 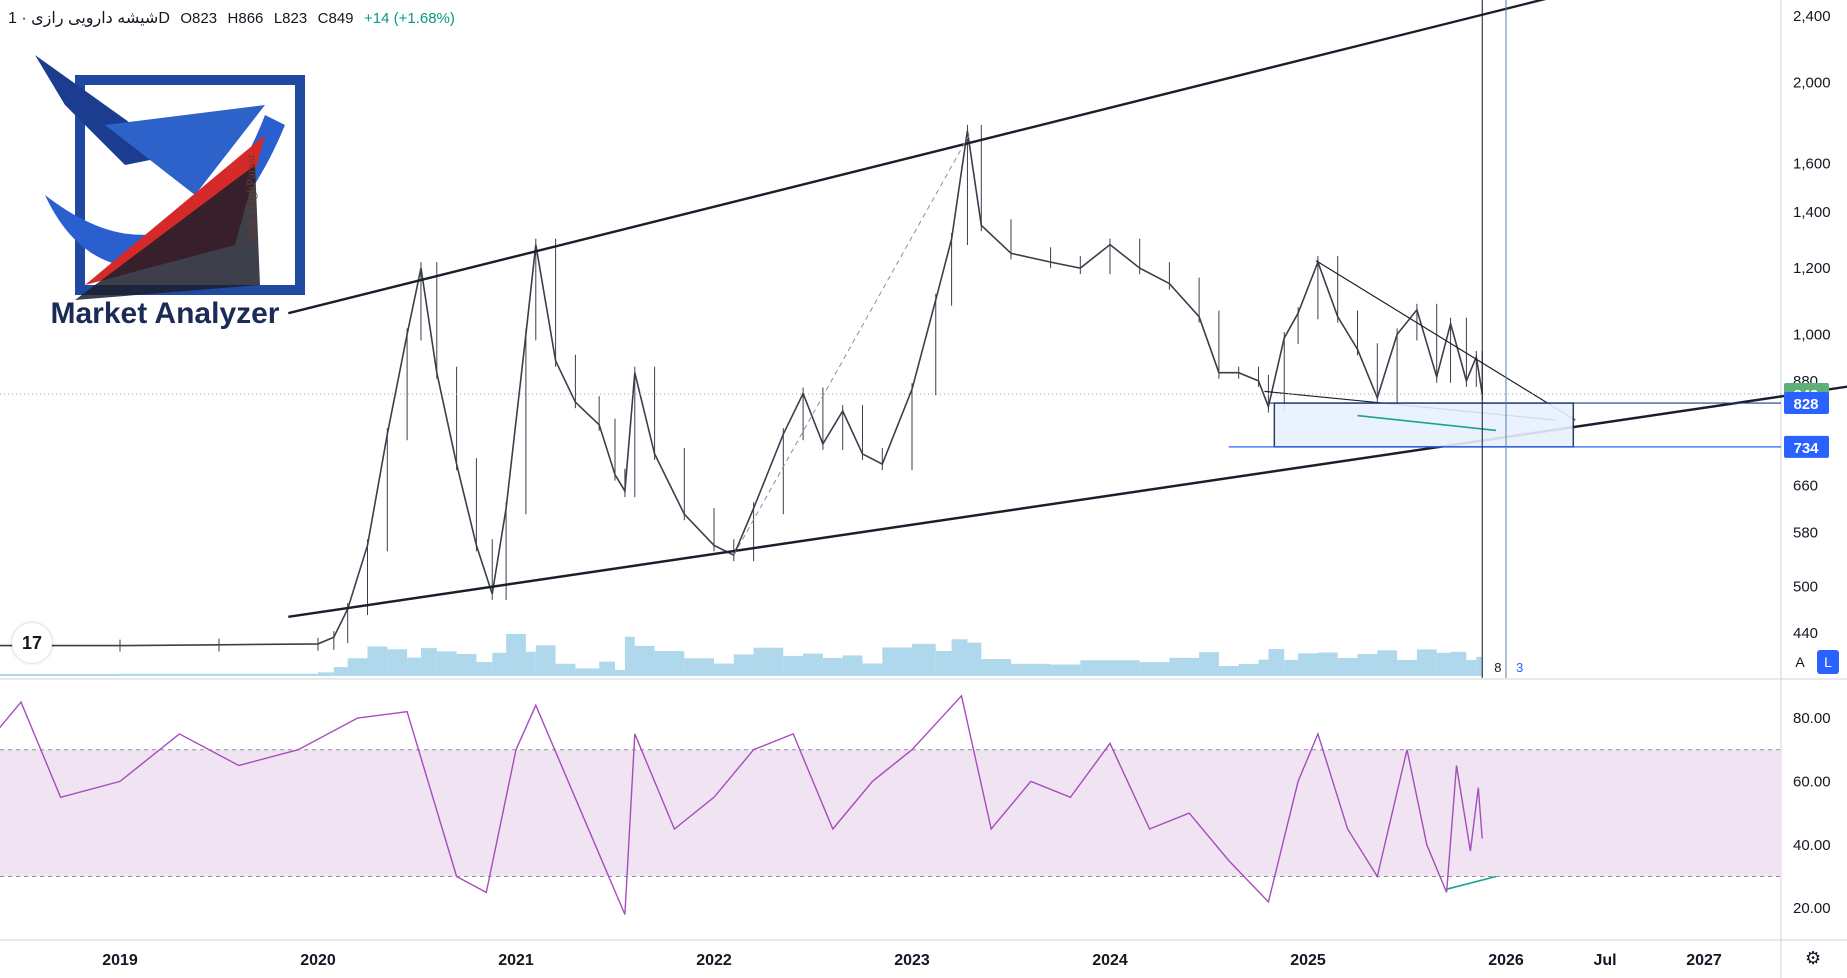 What do you see at coordinates (290, 18) in the screenshot?
I see `low-value: L823` at bounding box center [290, 18].